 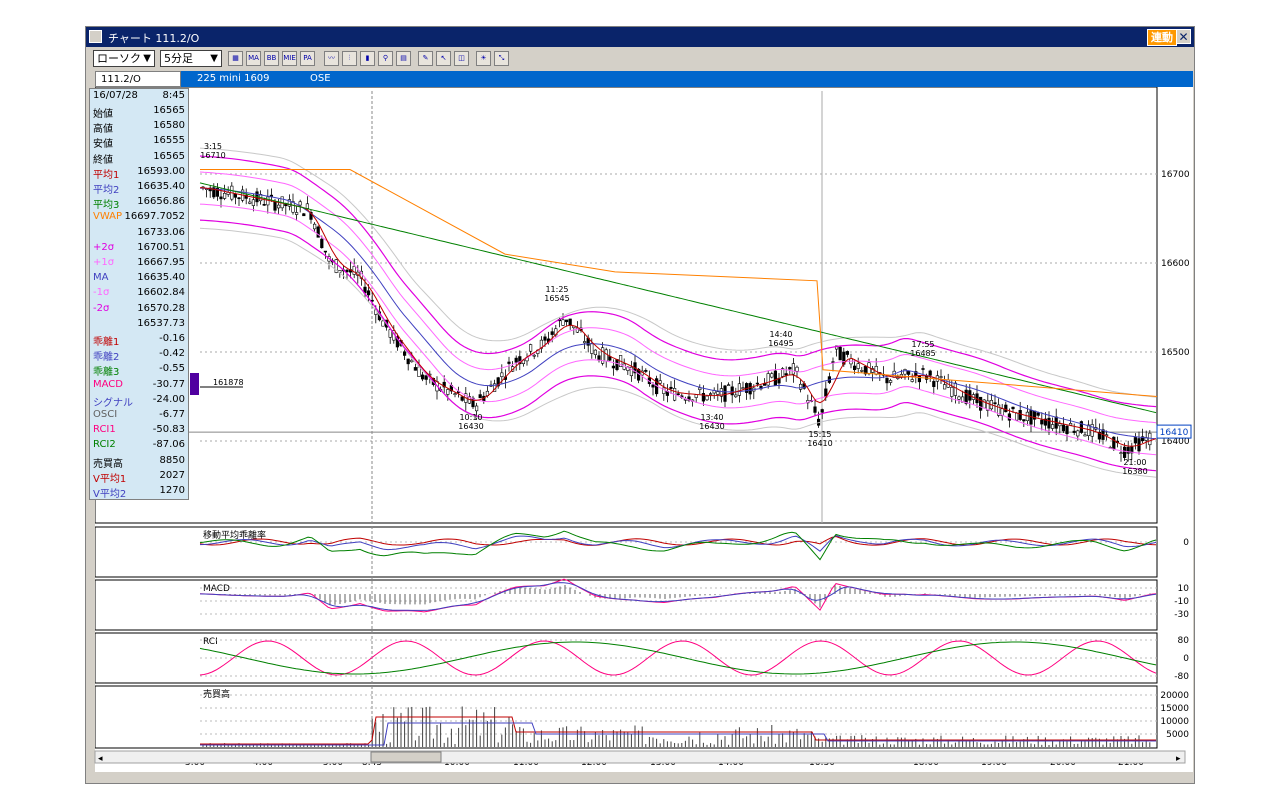 I want to click on pa-icon: PA, so click(x=307, y=58).